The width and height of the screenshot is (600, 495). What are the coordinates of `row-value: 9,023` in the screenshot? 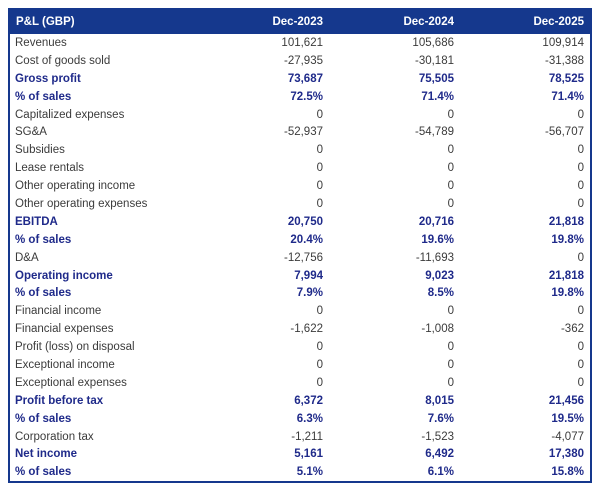 It's located at (394, 275).